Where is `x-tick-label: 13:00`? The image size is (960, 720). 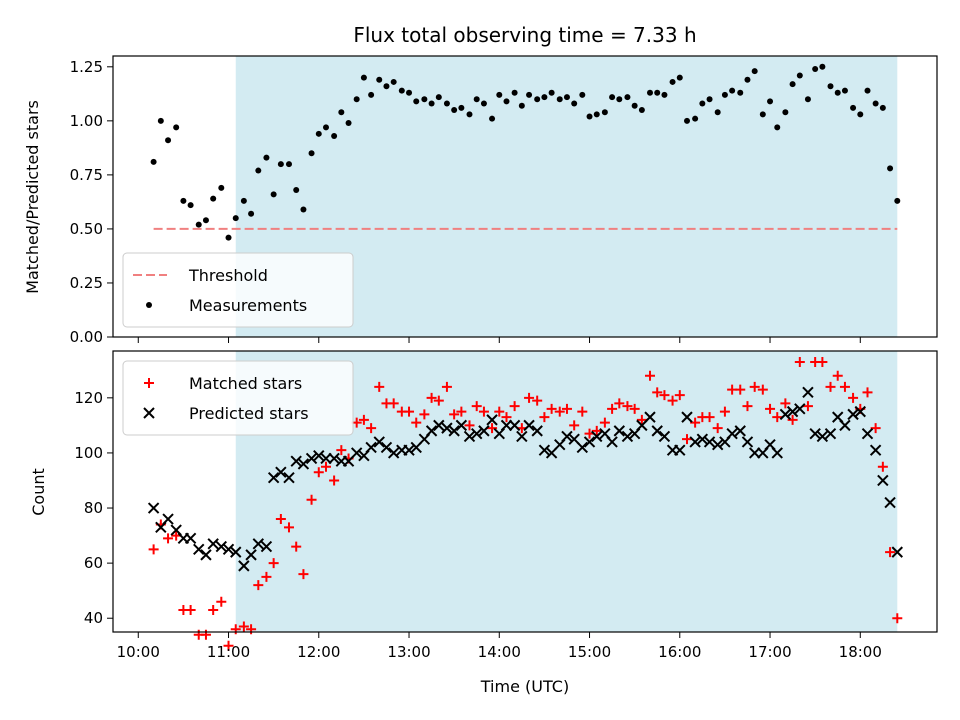 x-tick-label: 13:00 is located at coordinates (408, 652).